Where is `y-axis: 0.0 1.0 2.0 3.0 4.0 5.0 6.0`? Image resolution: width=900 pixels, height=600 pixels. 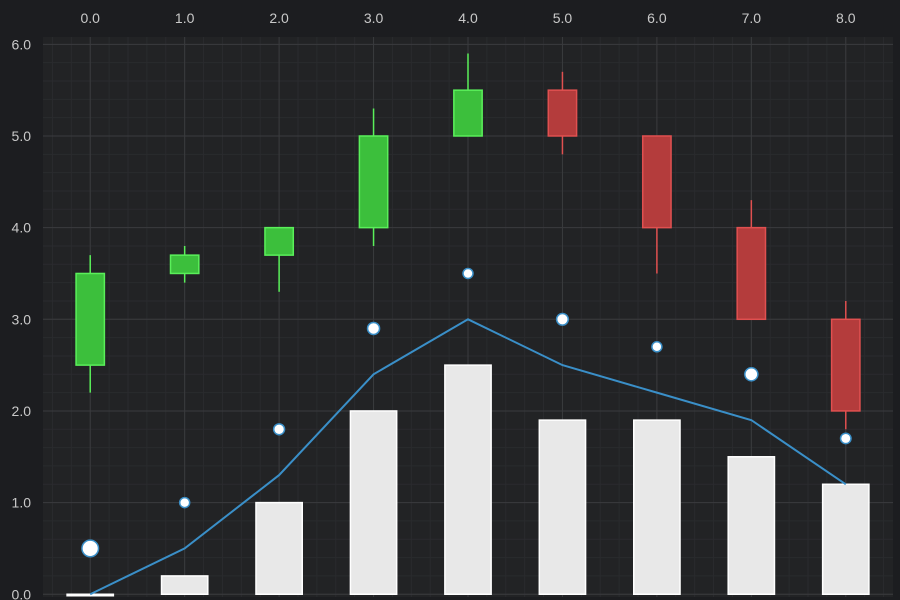
y-axis: 0.0 1.0 2.0 3.0 4.0 5.0 6.0 is located at coordinates (22, 318).